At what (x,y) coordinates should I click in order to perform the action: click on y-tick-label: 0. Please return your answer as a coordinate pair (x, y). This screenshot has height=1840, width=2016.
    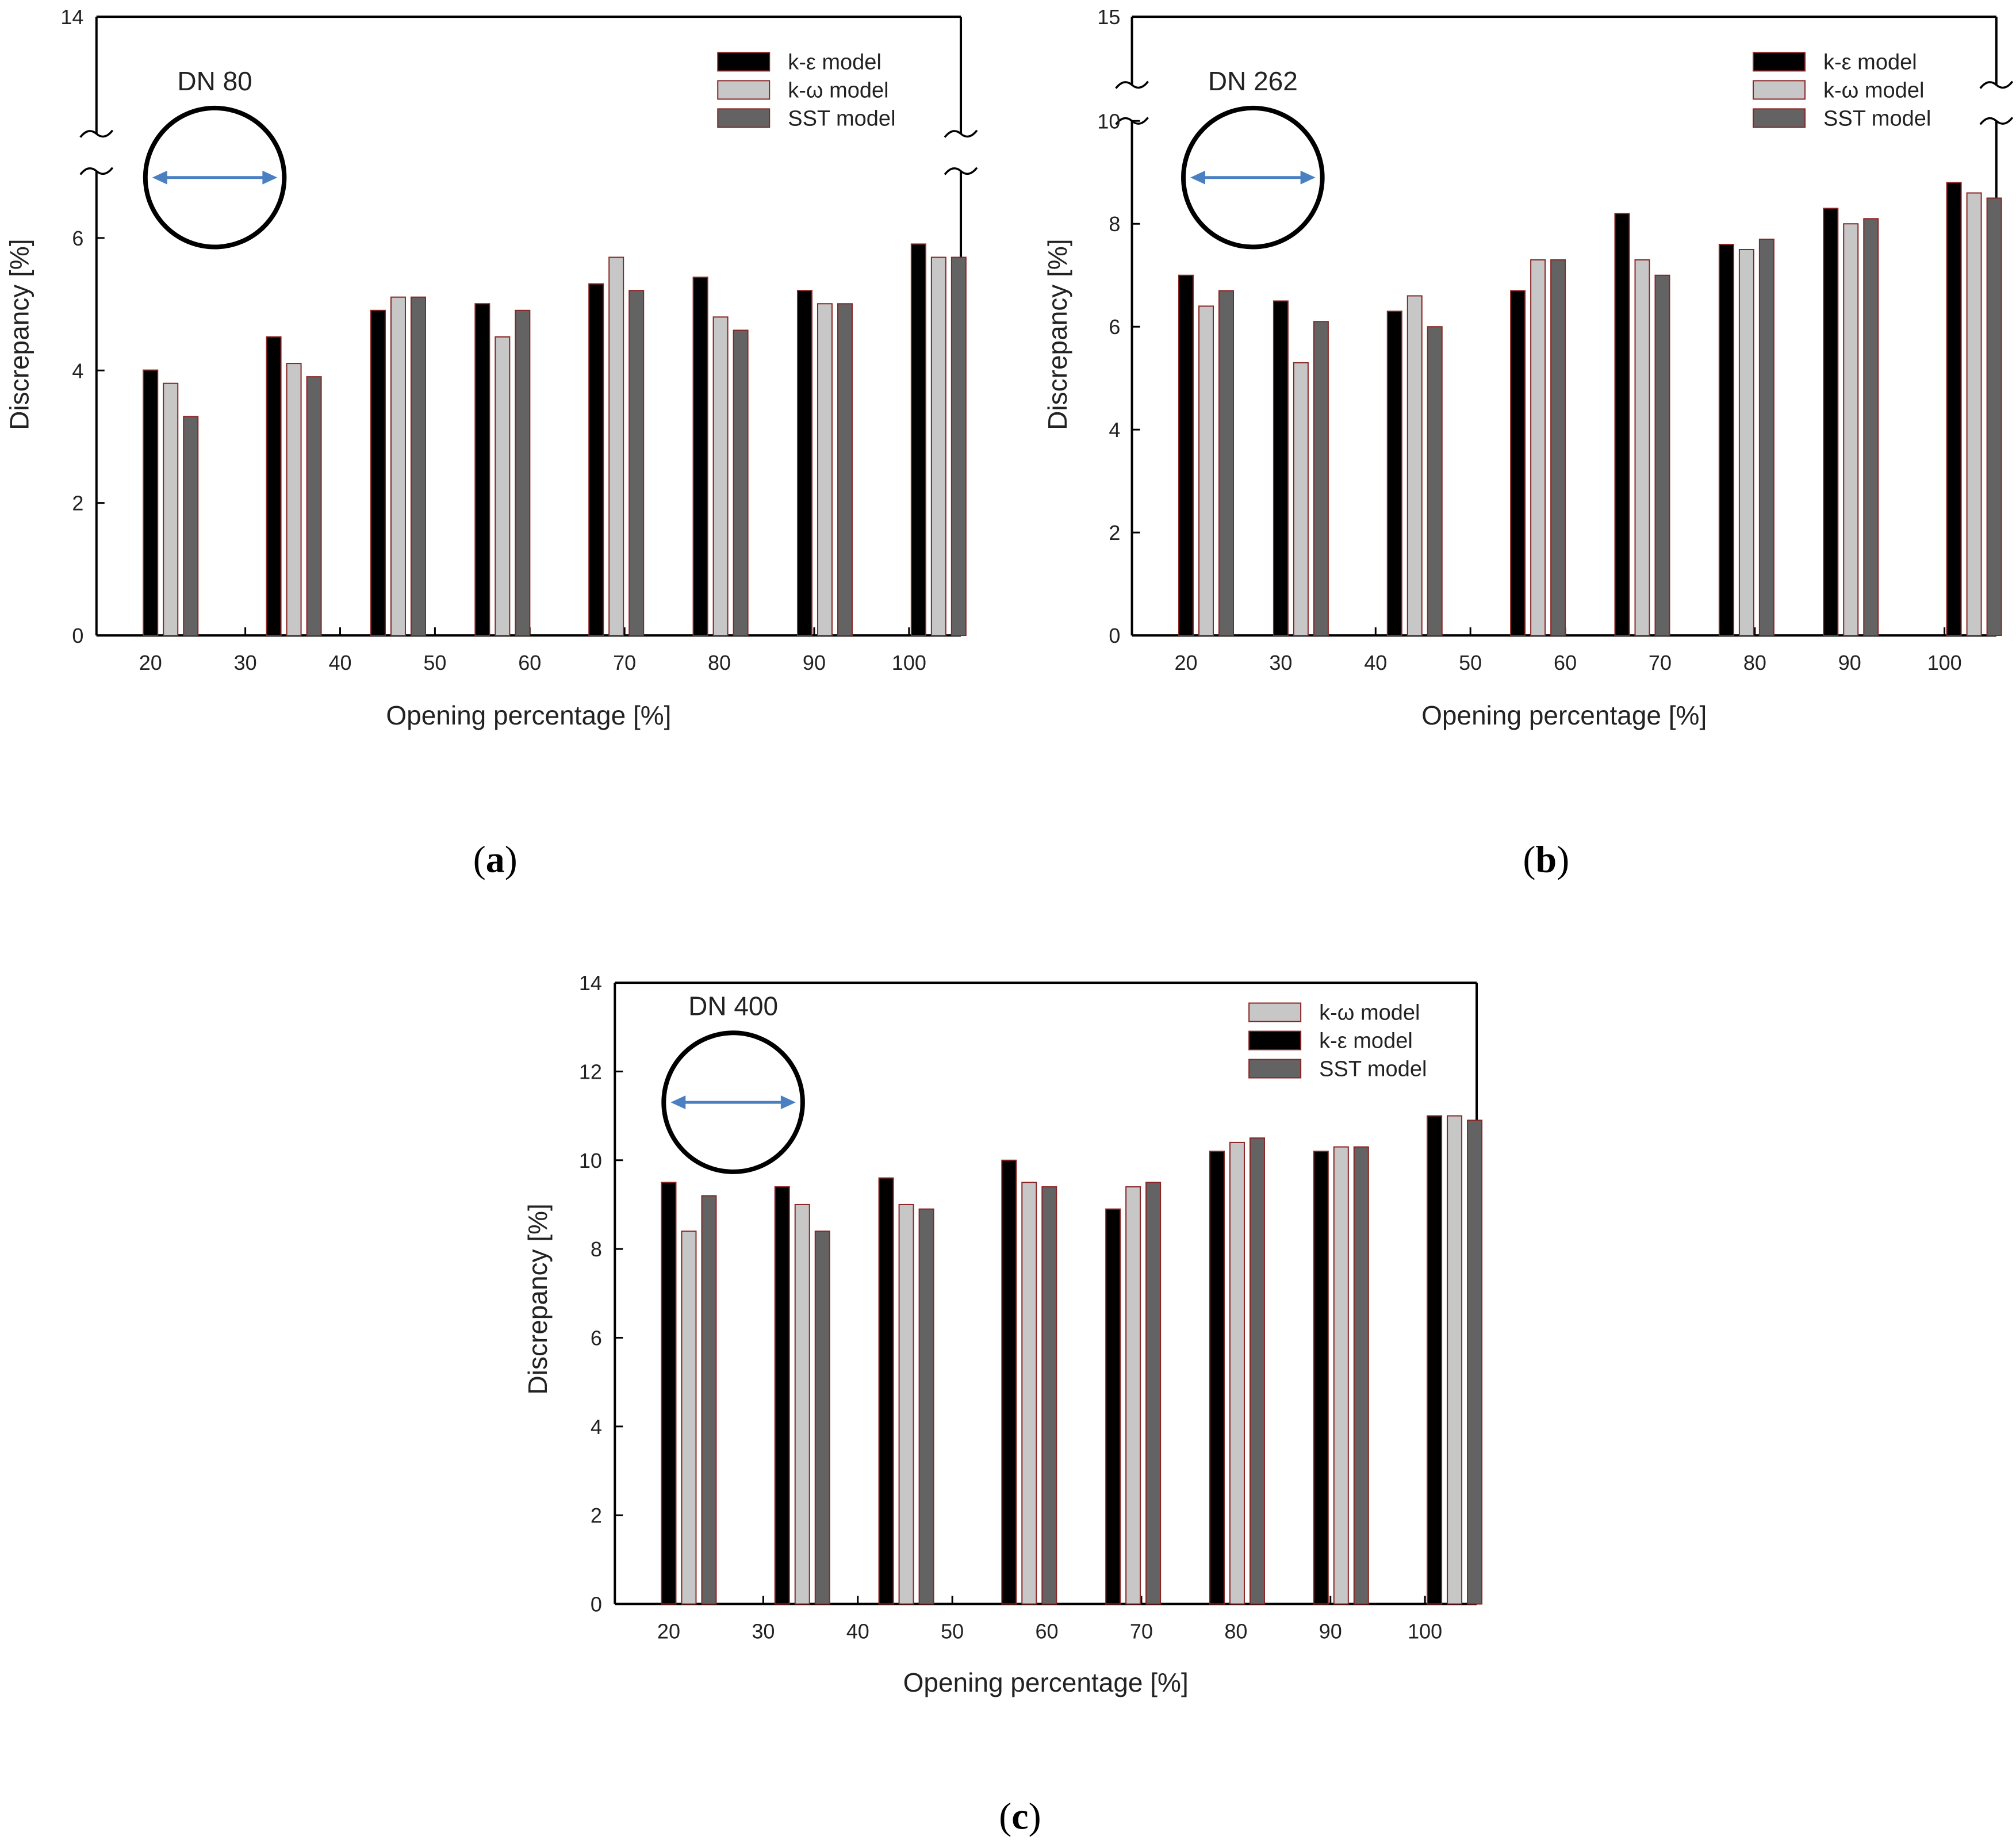
    Looking at the image, I should click on (1114, 635).